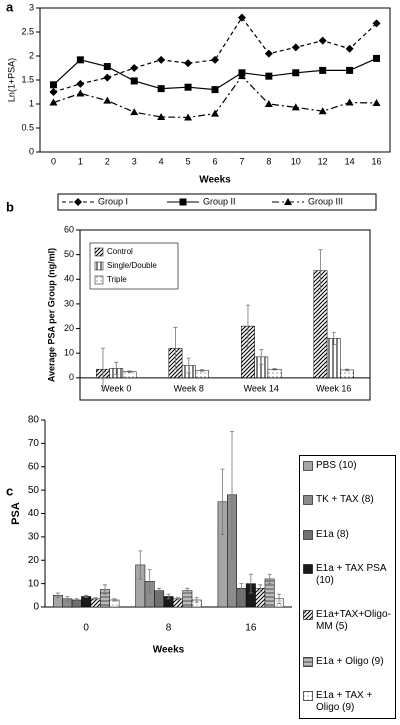 The image size is (400, 725). What do you see at coordinates (325, 201) in the screenshot?
I see `legend-label: Group III` at bounding box center [325, 201].